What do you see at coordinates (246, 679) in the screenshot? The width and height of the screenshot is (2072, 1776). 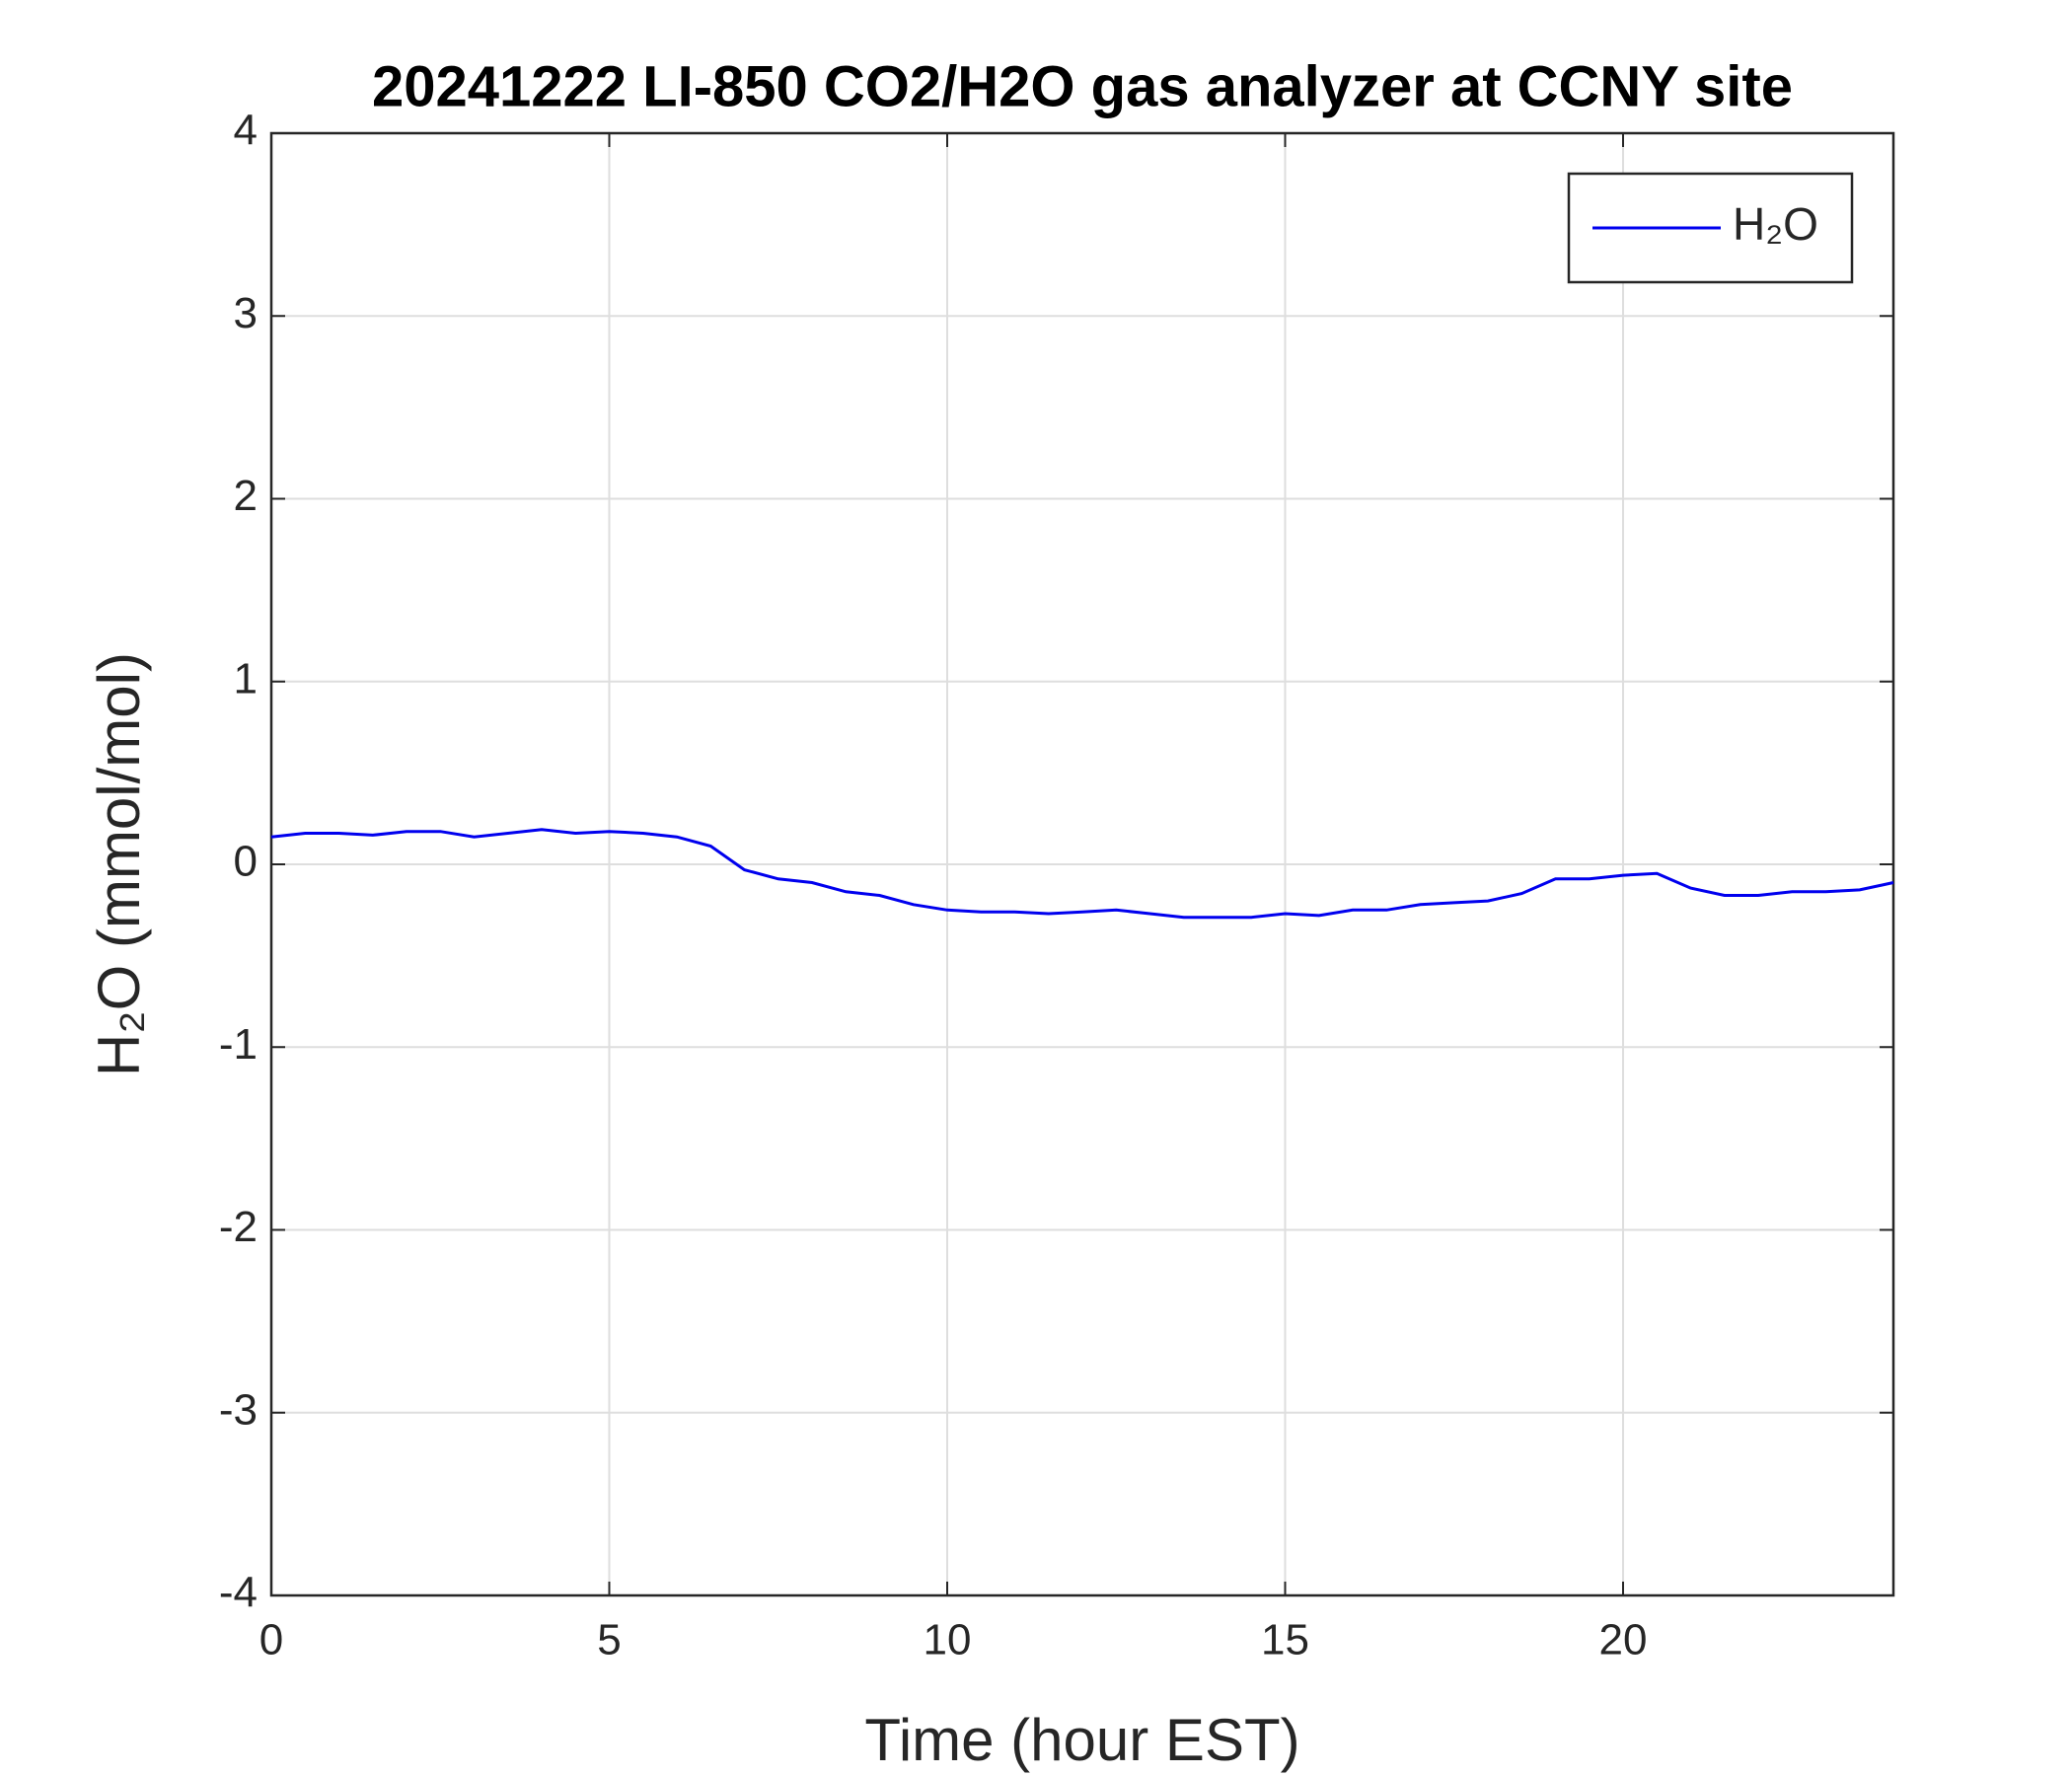 I see `y-tick-label: 1` at bounding box center [246, 679].